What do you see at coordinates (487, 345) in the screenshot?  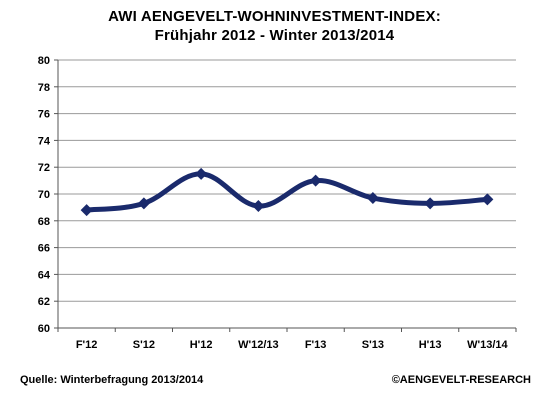 I see `x-tick-label: W'13/14` at bounding box center [487, 345].